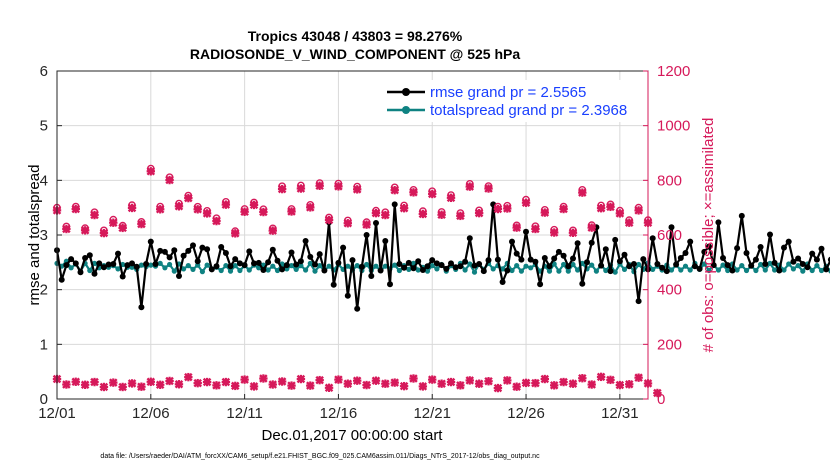  Describe the element at coordinates (669, 180) in the screenshot. I see `y2-tick-label: 800` at that location.